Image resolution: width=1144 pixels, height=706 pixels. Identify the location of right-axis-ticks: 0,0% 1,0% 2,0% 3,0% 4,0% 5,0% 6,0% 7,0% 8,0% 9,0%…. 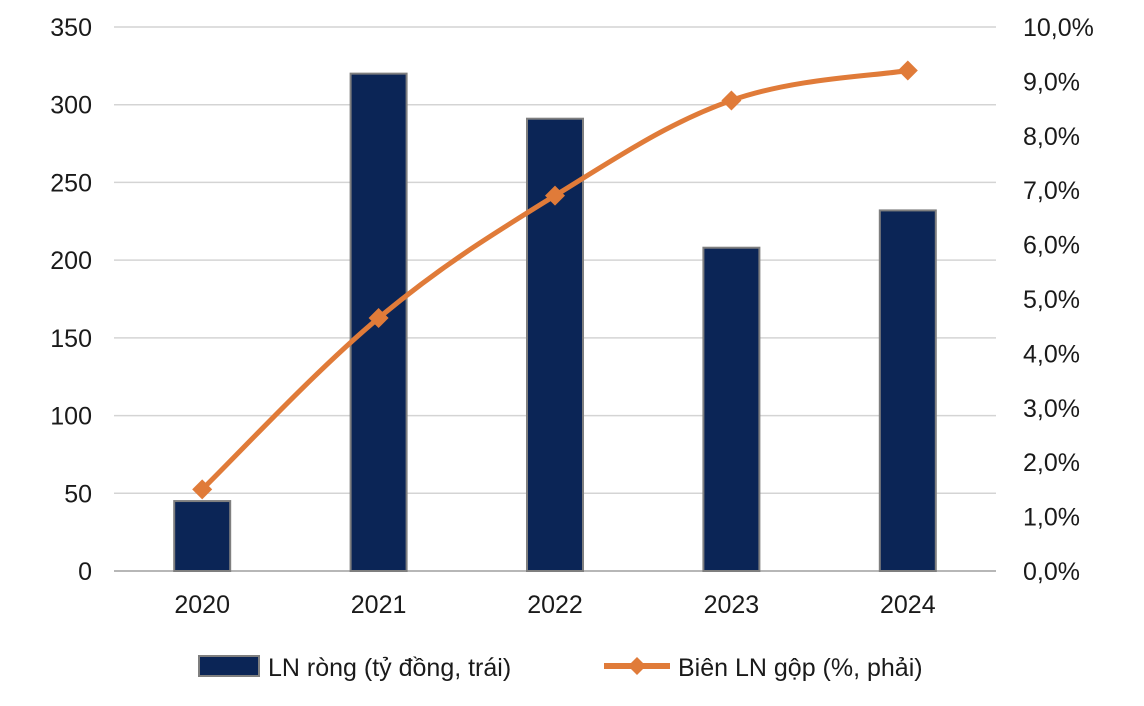
(1058, 300).